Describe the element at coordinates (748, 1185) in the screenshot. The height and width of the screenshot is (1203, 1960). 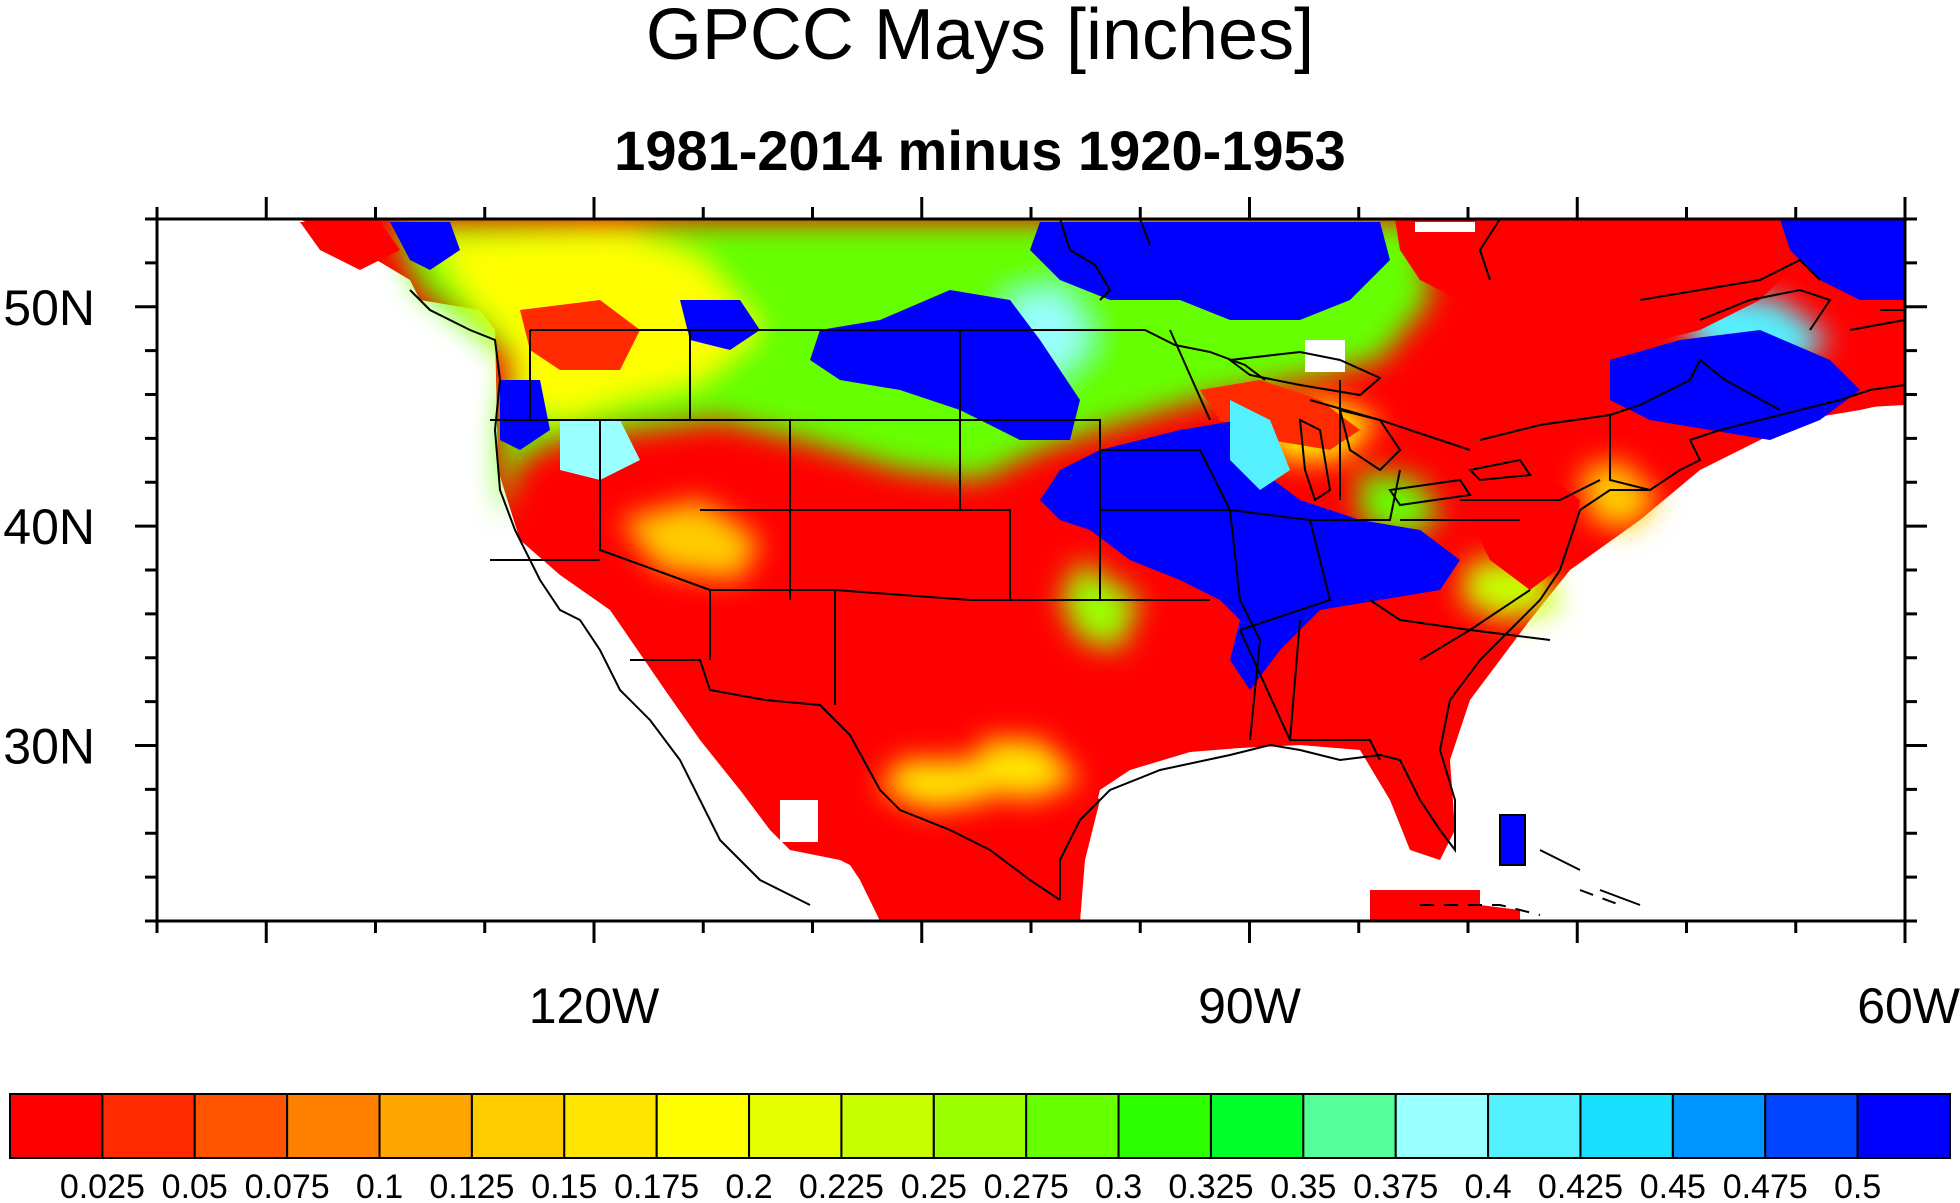
I see `colorbar-label: 0.2` at that location.